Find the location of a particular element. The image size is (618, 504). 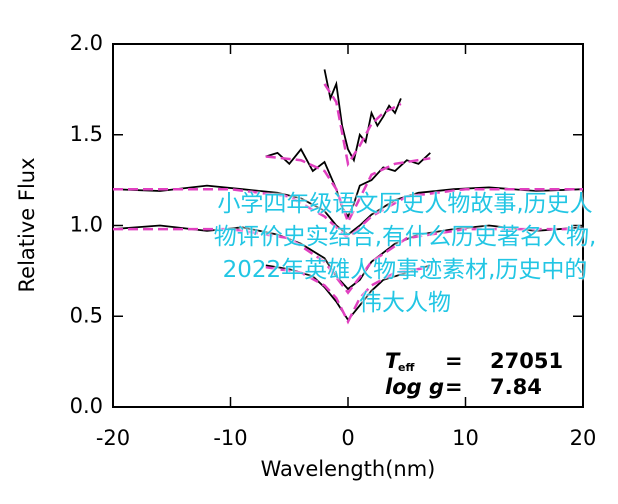

x-tick-label: 20 is located at coordinates (583, 438).